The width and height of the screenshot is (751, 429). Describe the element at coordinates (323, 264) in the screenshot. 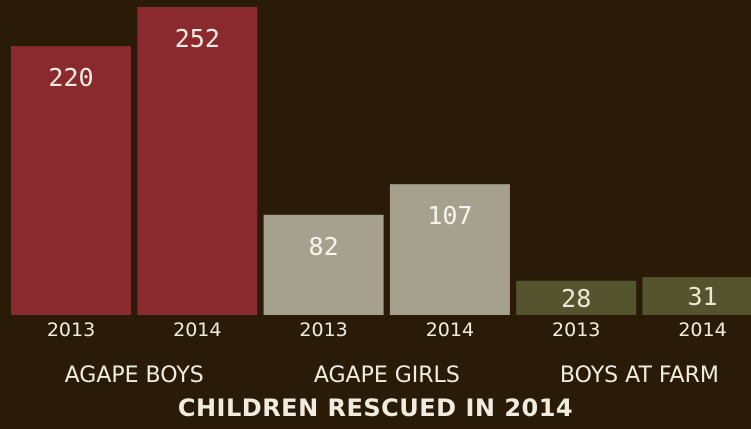

I see `bar-agape-girls-2013` at that location.